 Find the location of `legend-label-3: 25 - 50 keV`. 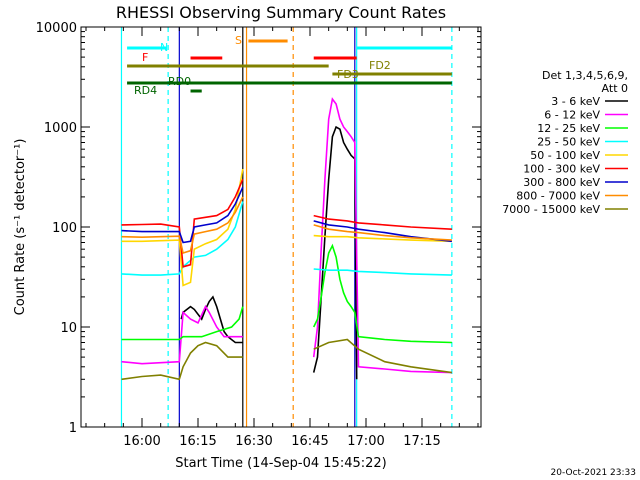

legend-label-3: 25 - 50 keV is located at coordinates (568, 142).